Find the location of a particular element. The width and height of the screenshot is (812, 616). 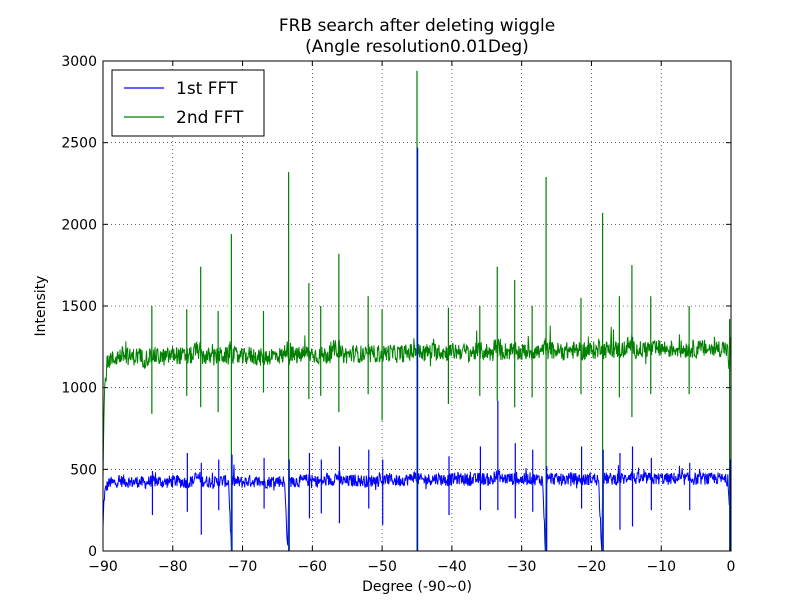

y-tick-label: 2500 is located at coordinates (79, 144).